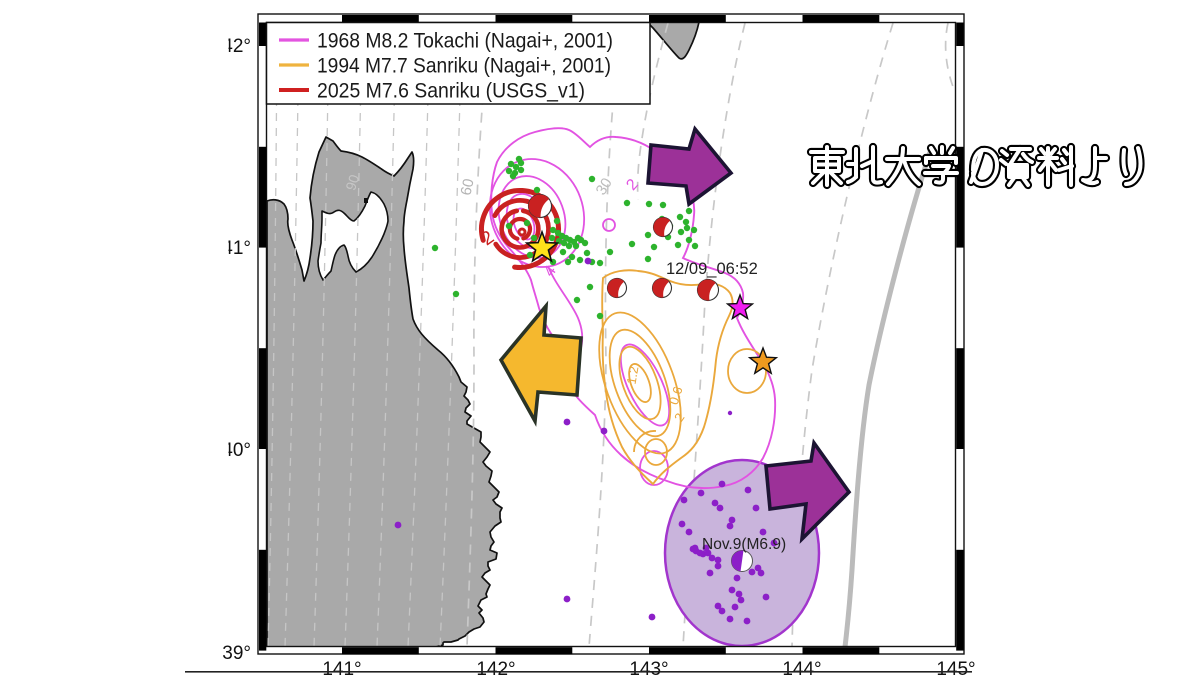 This screenshot has width=1200, height=675. What do you see at coordinates (712, 269) in the screenshot?
I see `svg-text: 12/09_06:52` at bounding box center [712, 269].